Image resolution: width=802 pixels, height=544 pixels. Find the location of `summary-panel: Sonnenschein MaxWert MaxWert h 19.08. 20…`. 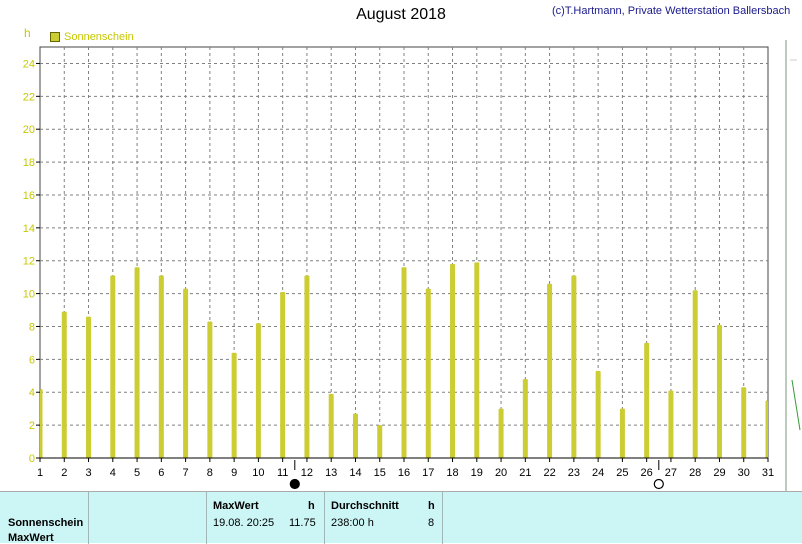

summary-panel: Sonnenschein MaxWert MaxWert h 19.08. 20… is located at coordinates (401, 517).